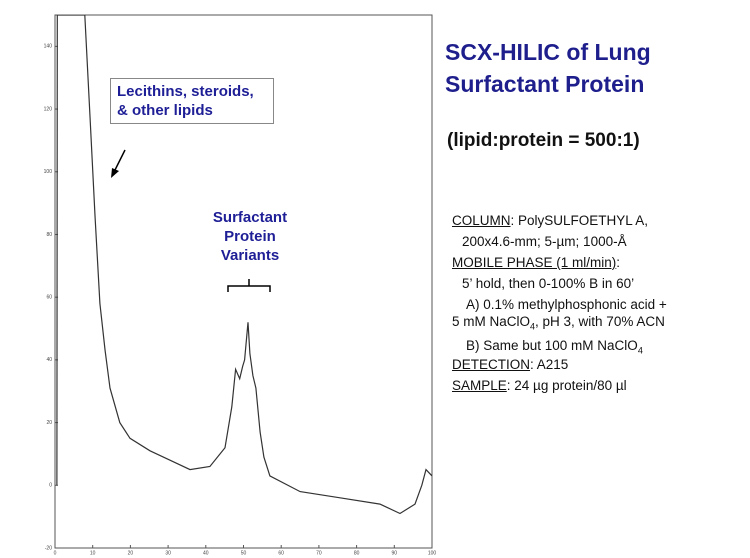 The width and height of the screenshot is (750, 558). What do you see at coordinates (48, 548) in the screenshot?
I see `y-tick-label: -20` at bounding box center [48, 548].